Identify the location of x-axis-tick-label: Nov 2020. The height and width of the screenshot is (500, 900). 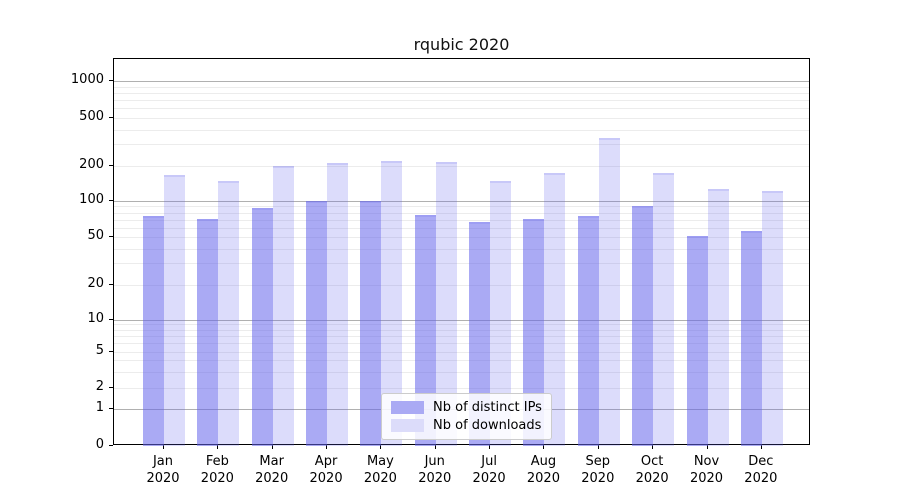
(706, 470).